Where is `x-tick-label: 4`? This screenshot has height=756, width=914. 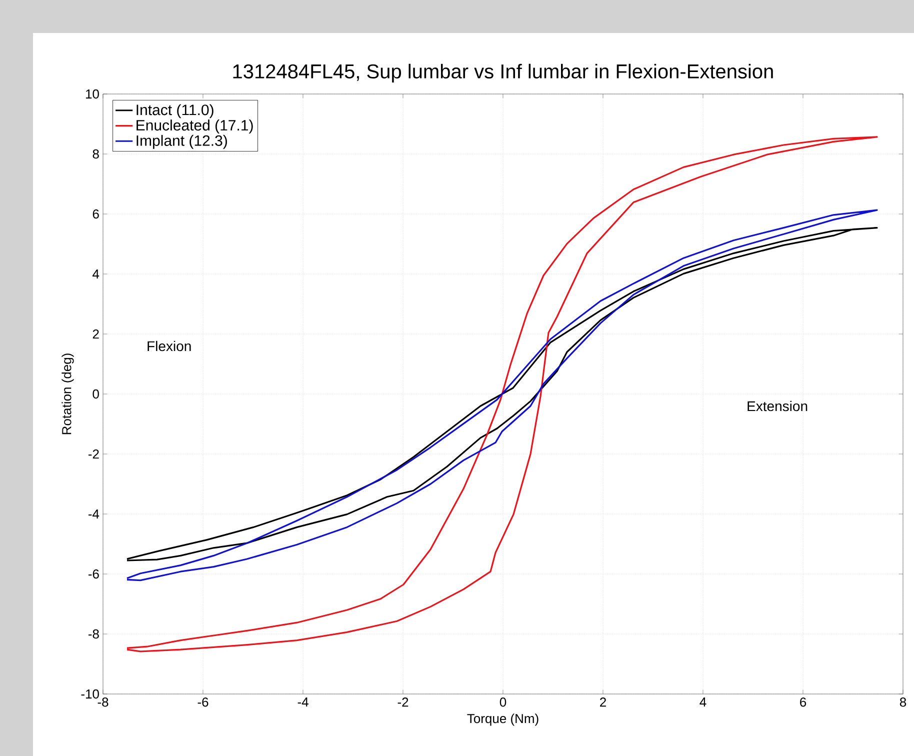 x-tick-label: 4 is located at coordinates (703, 702).